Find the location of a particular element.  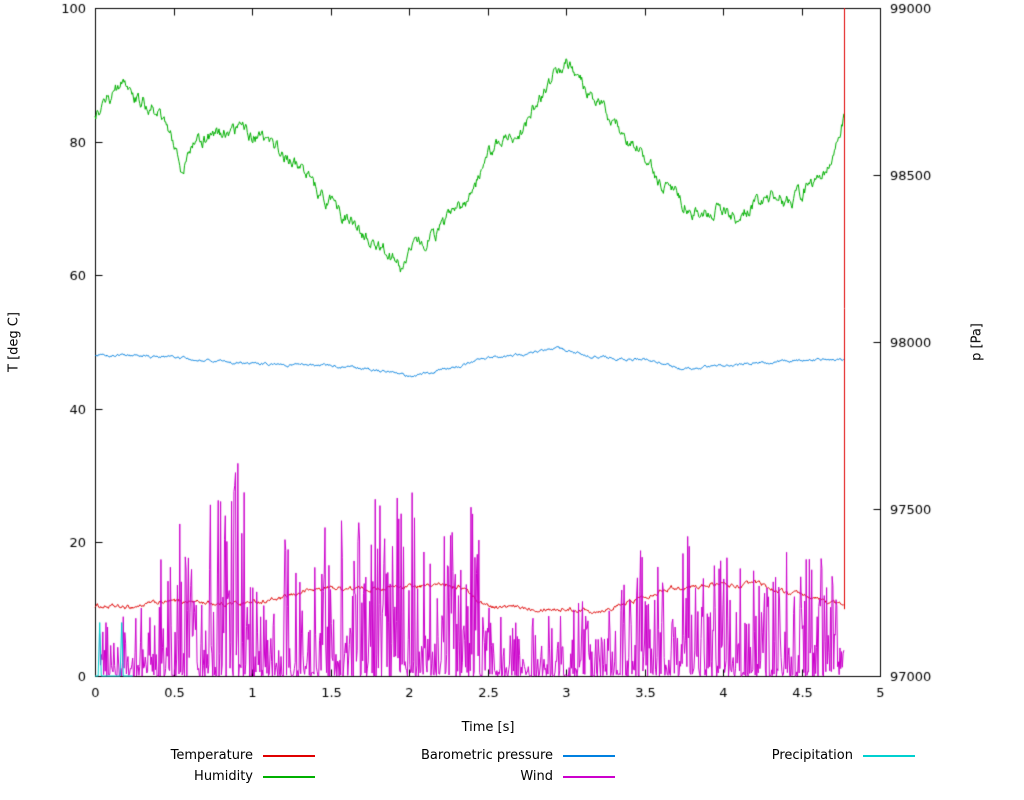

x-axis-label: Time [s] is located at coordinates (488, 727).